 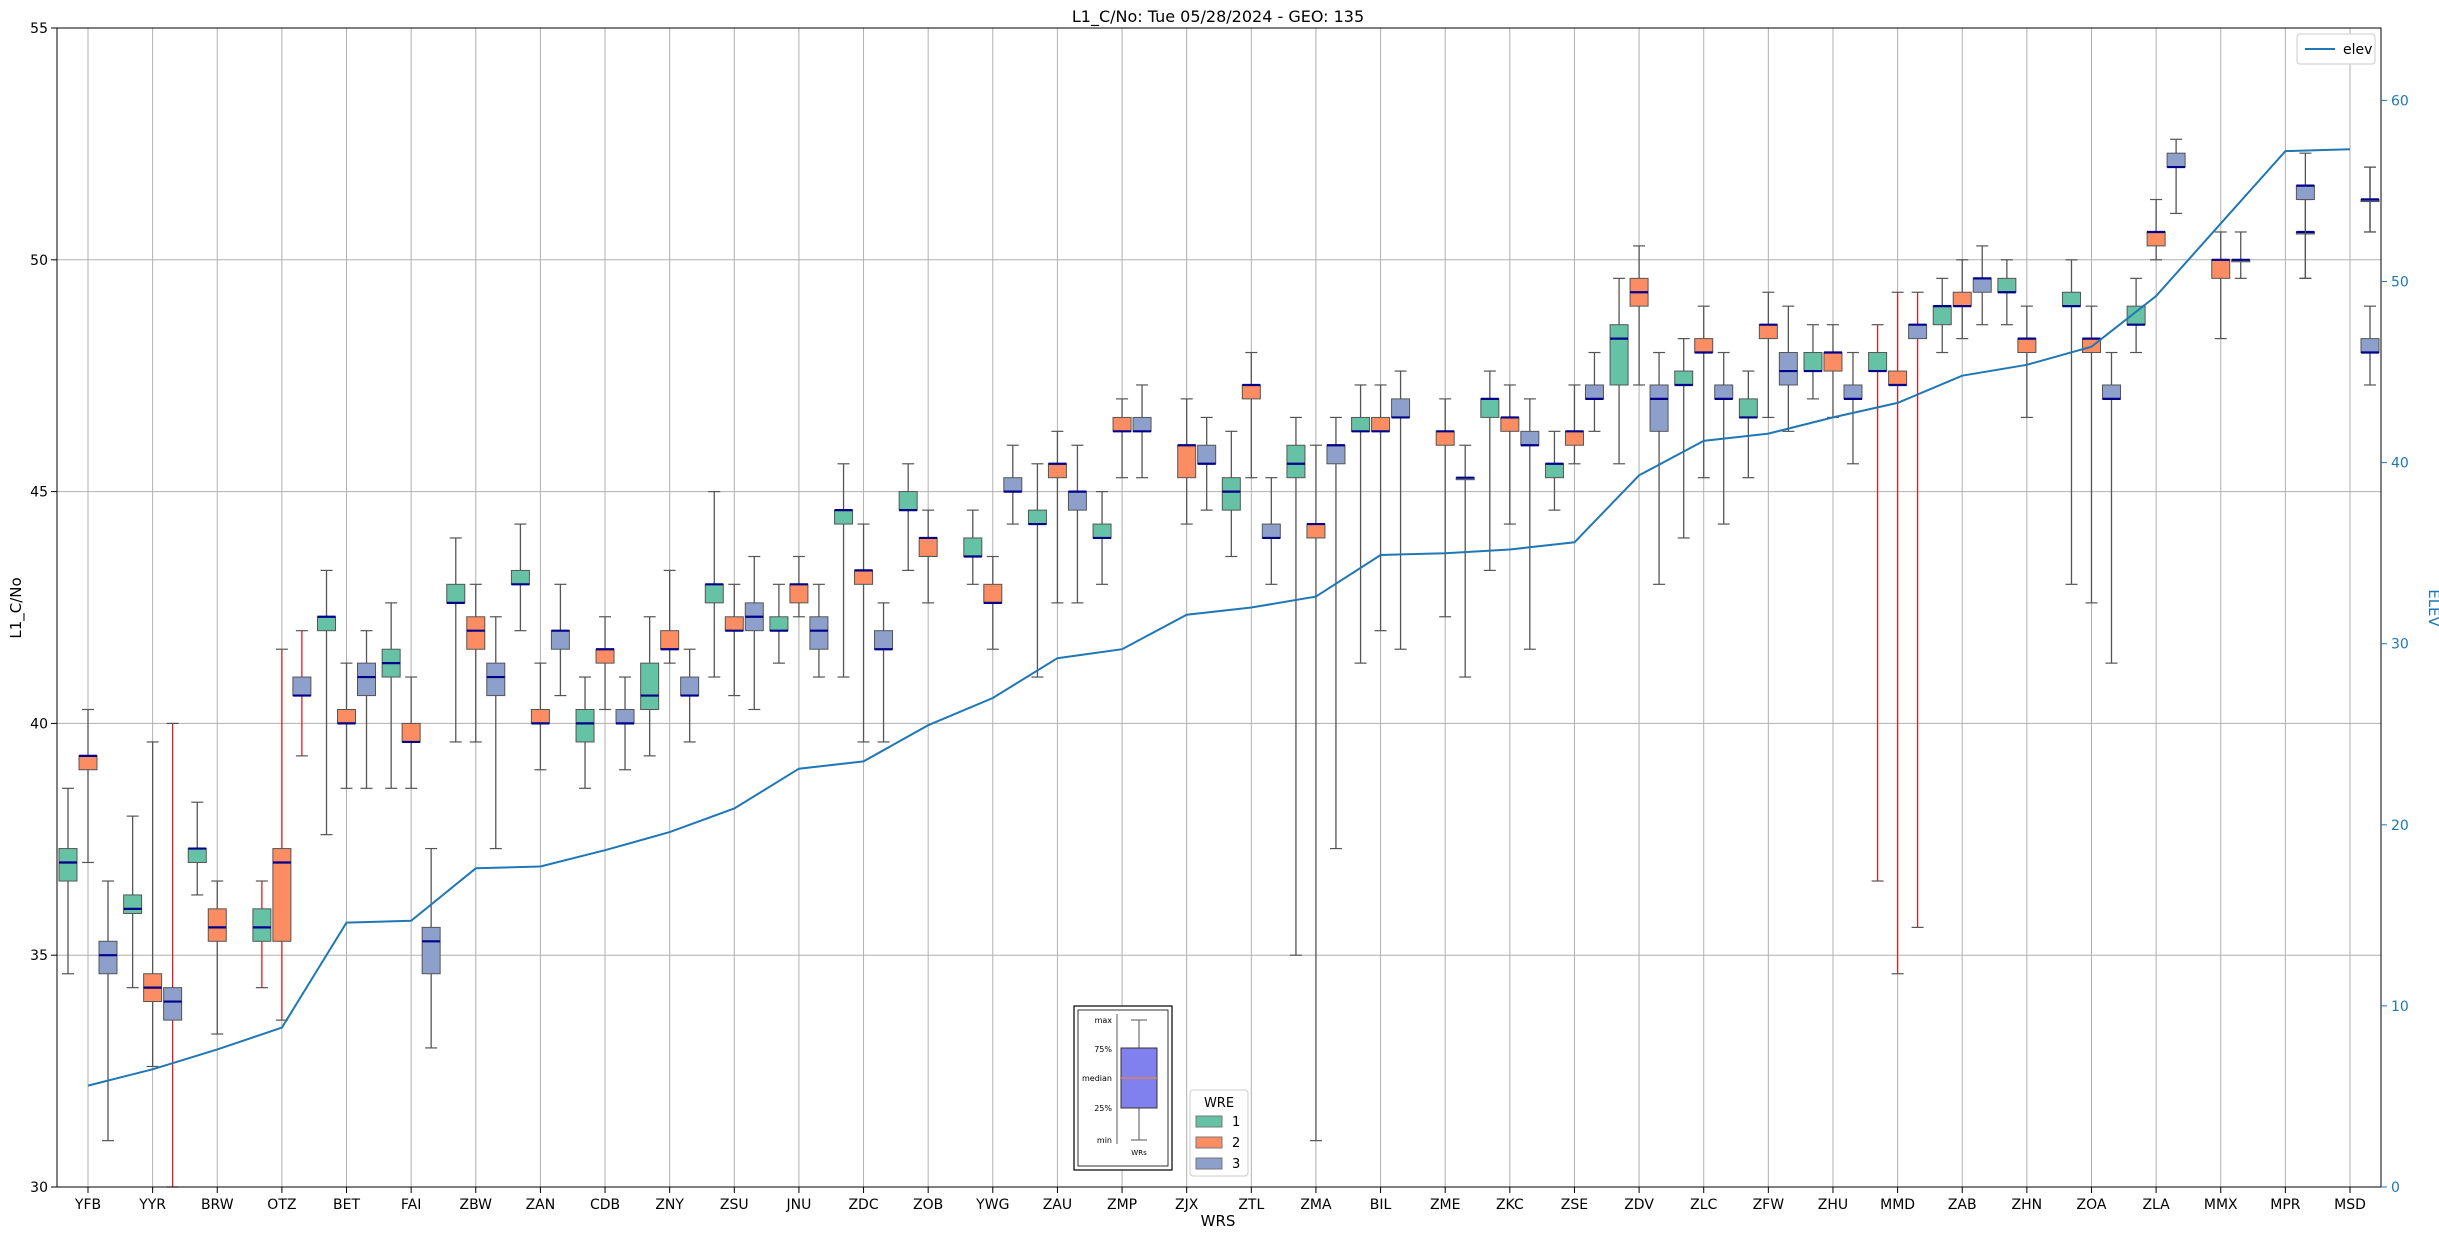 What do you see at coordinates (1316, 793) in the screenshot?
I see `box-wre-2-ZMA` at bounding box center [1316, 793].